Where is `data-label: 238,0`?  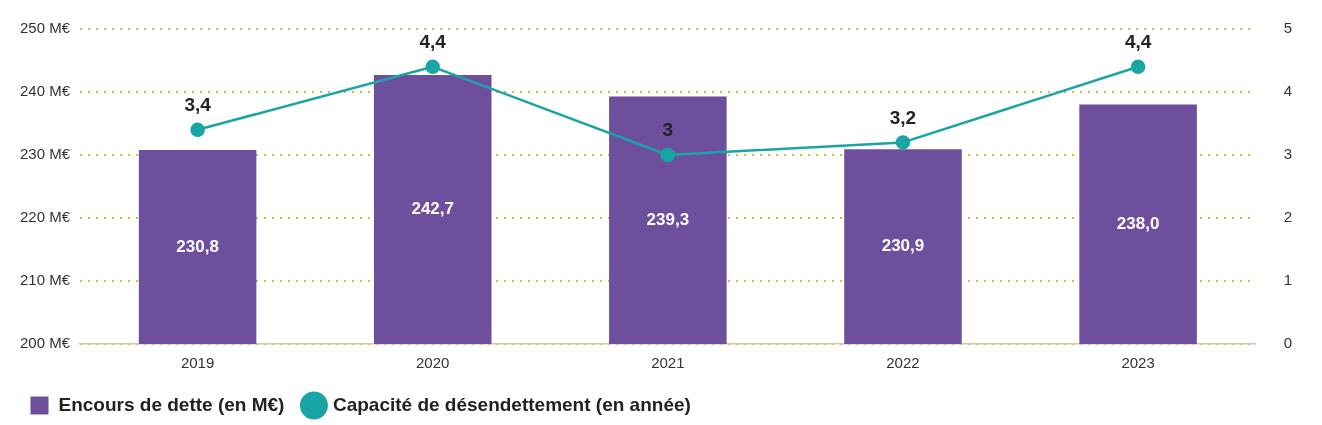 data-label: 238,0 is located at coordinates (1138, 223).